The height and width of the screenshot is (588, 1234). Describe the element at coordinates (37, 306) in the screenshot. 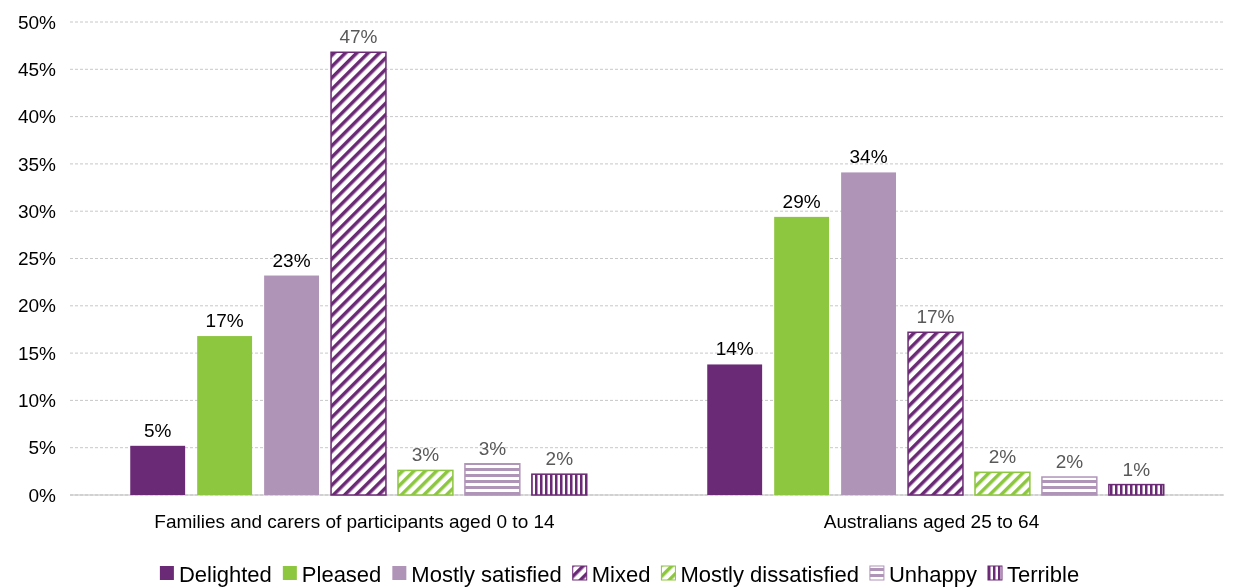

I see `y-tick-label: 20%` at that location.